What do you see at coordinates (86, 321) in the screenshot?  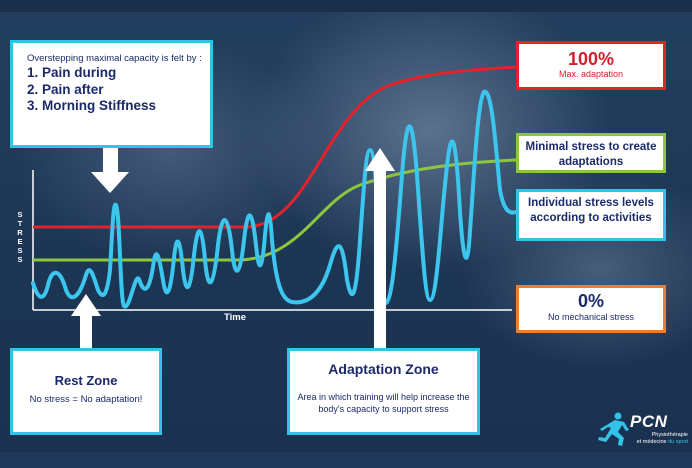 I see `rest-zone-arrow` at bounding box center [86, 321].